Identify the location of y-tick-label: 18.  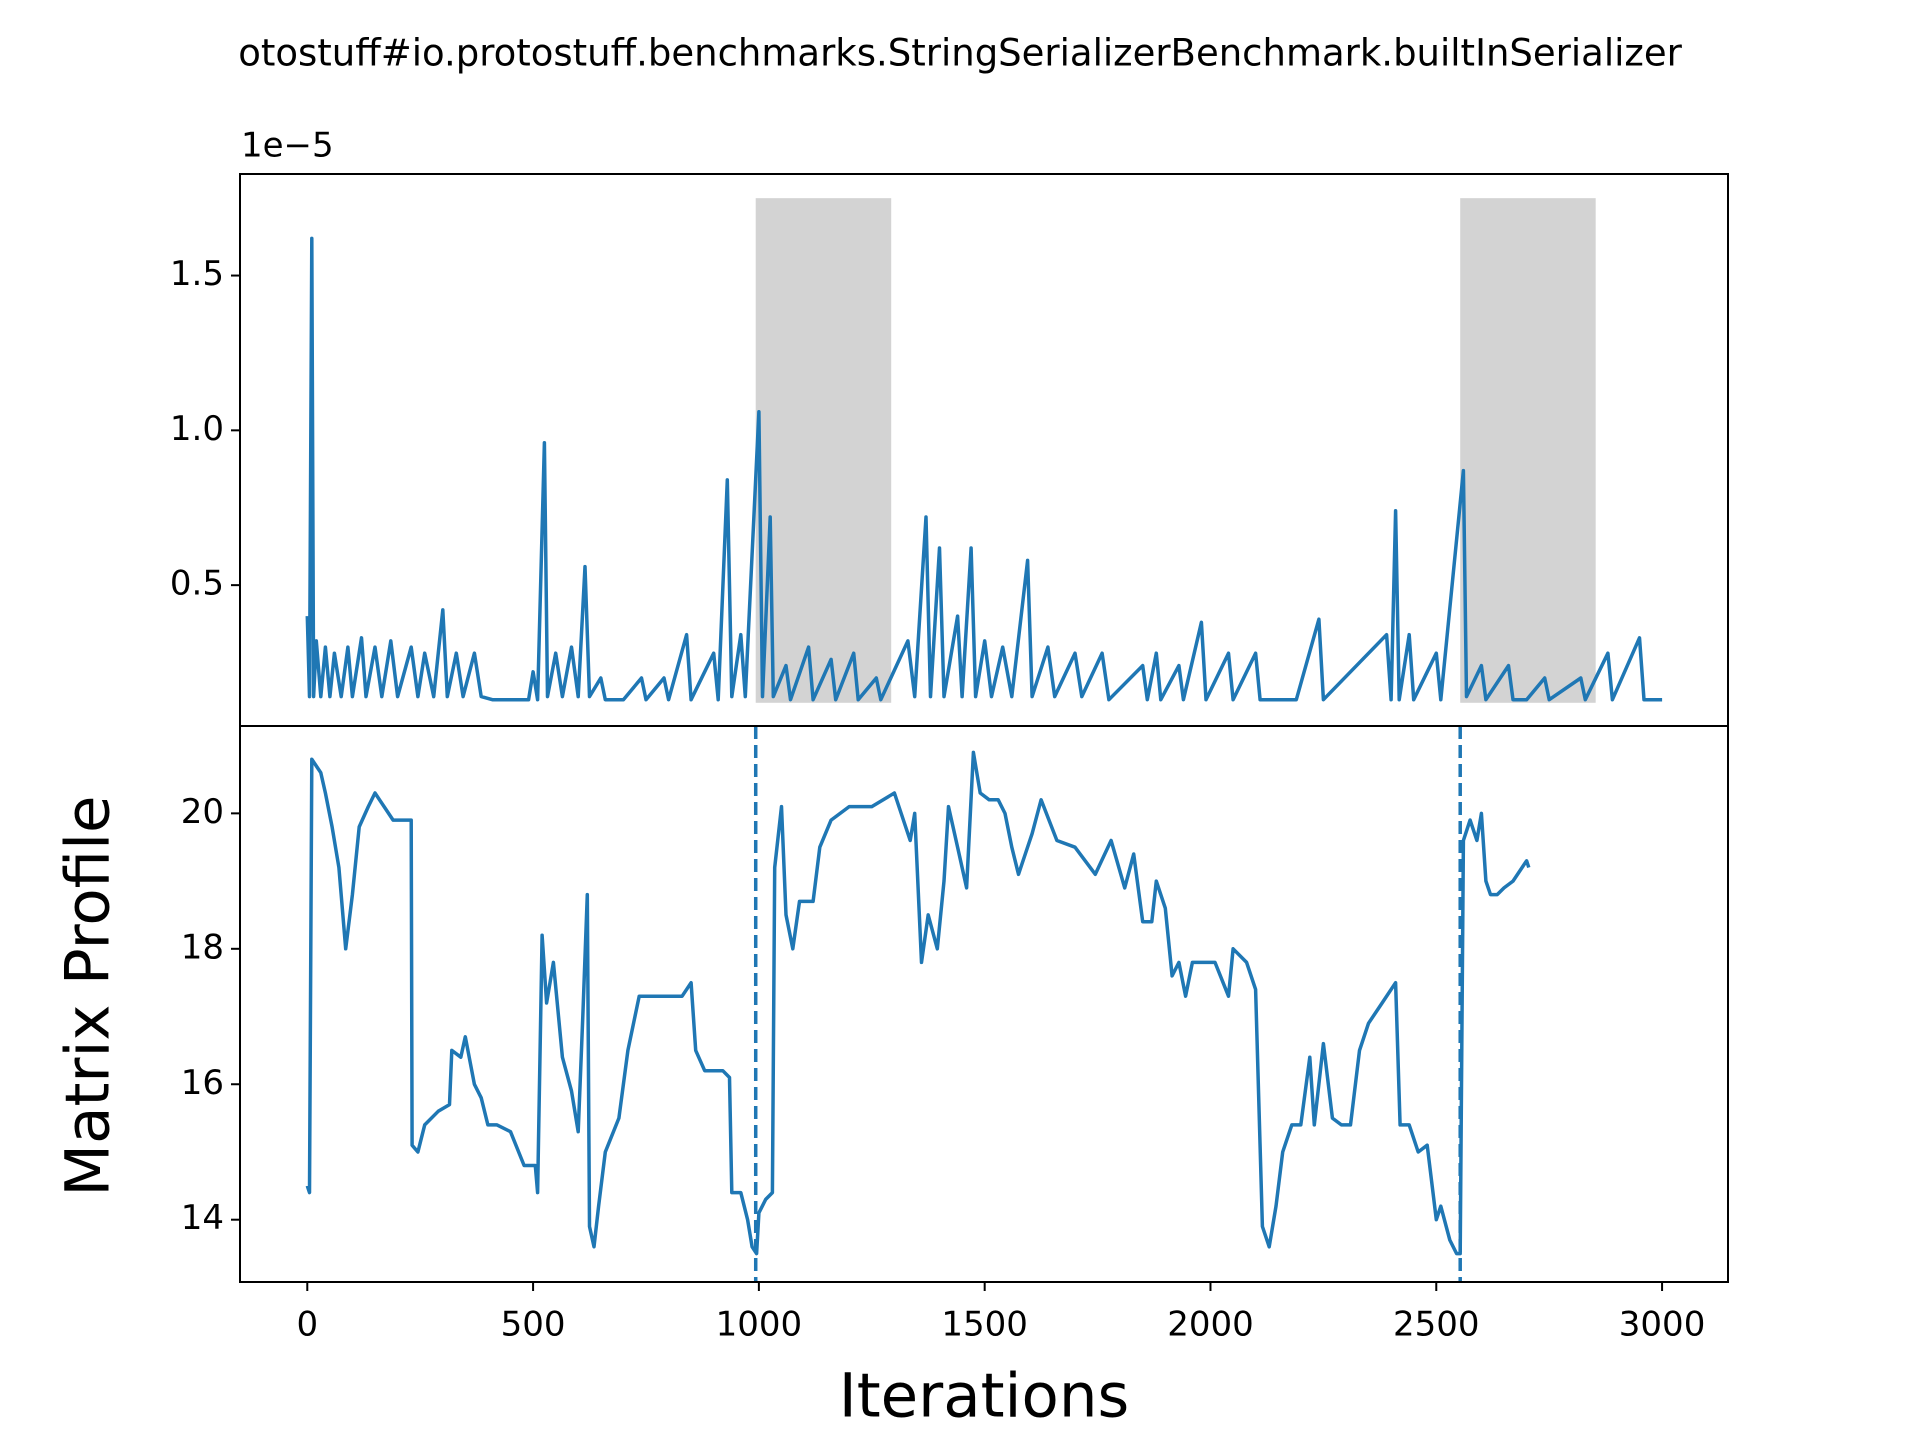
(202, 947).